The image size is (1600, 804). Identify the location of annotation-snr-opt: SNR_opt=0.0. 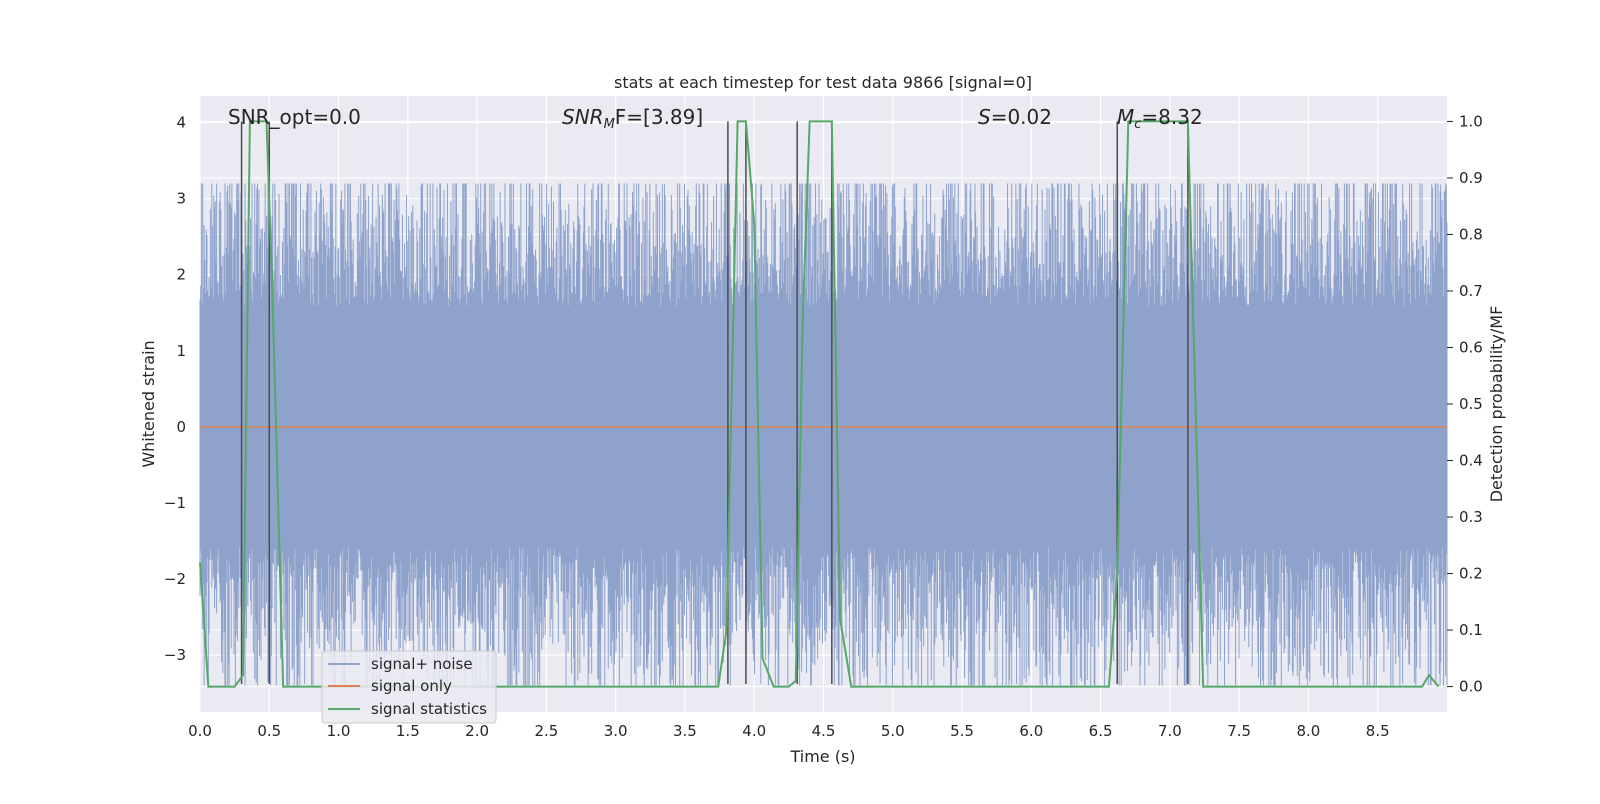
(294, 117).